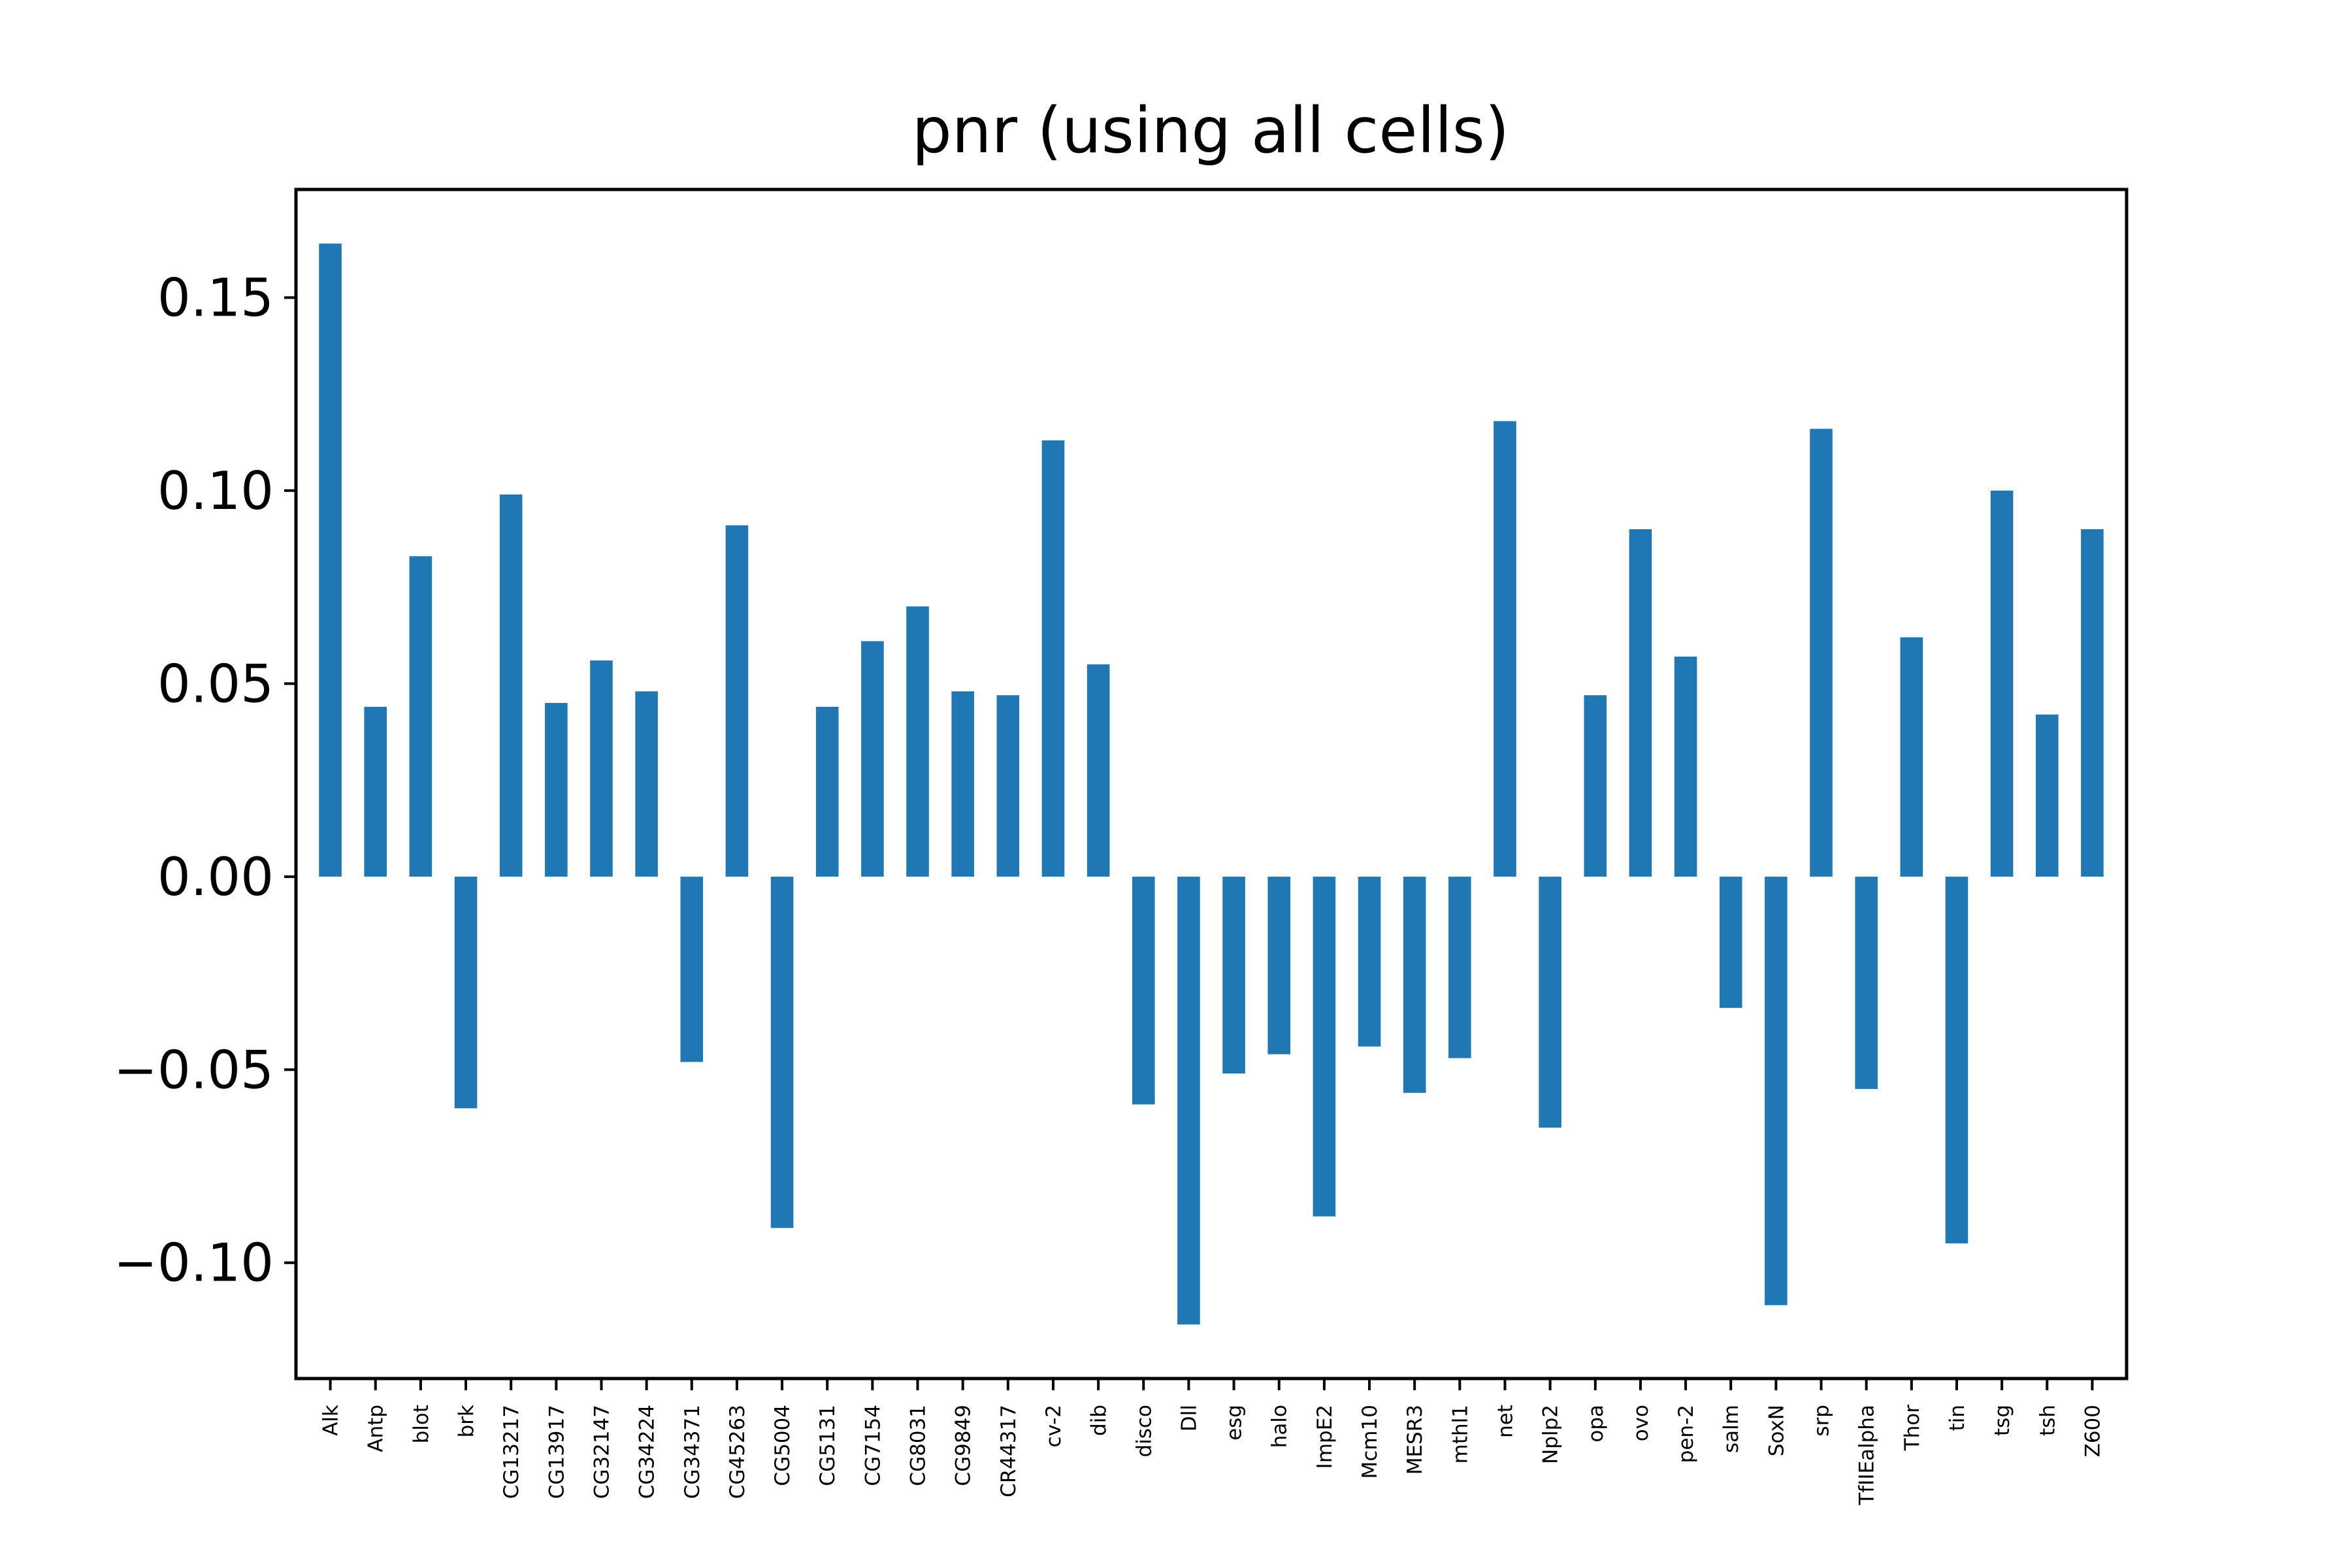 The height and width of the screenshot is (1568, 2352). Describe the element at coordinates (646, 784) in the screenshot. I see `bar-CG34224` at that location.